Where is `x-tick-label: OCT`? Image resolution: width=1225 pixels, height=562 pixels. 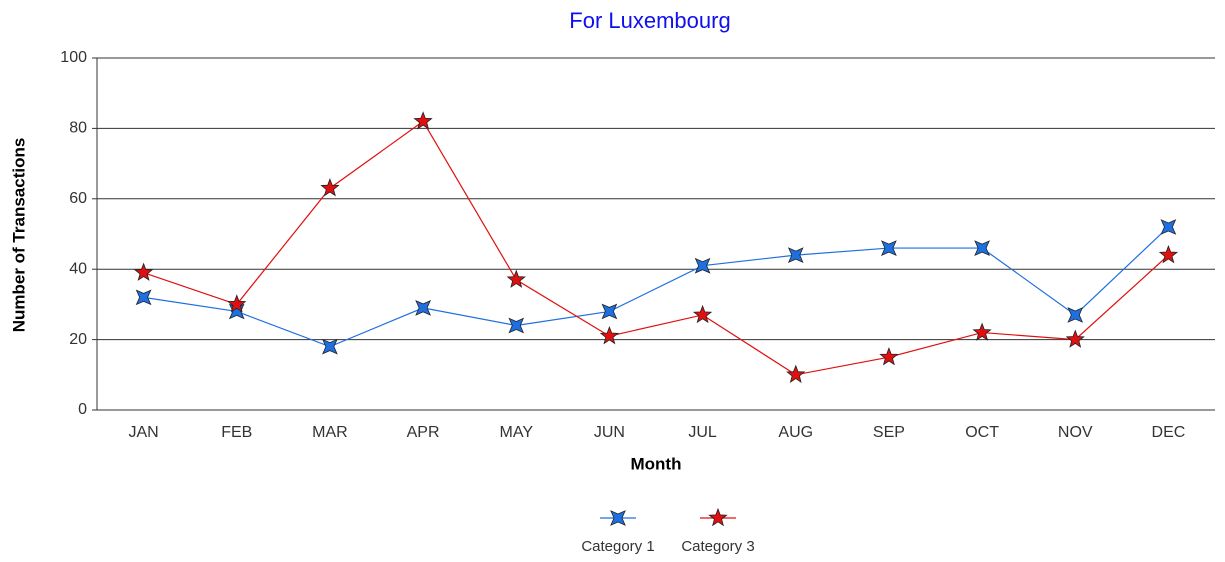
x-tick-label: OCT is located at coordinates (982, 432).